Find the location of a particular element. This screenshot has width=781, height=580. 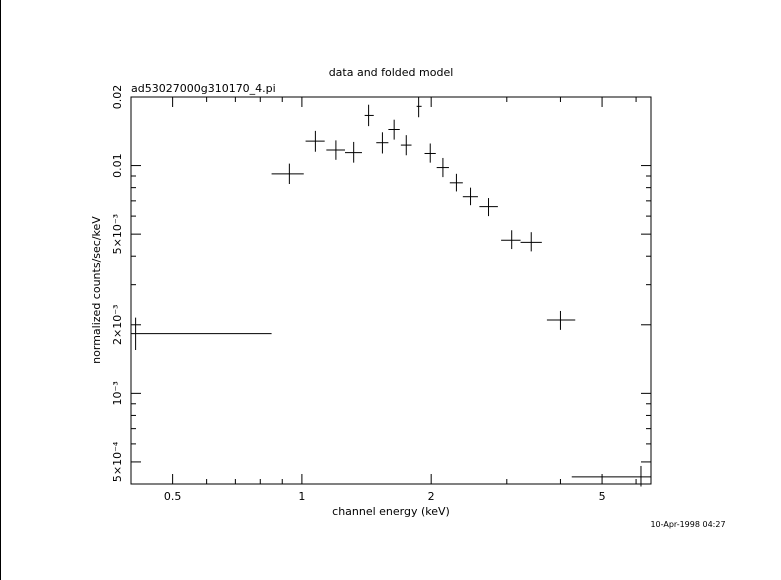

window-left-edge is located at coordinates (0, 290).